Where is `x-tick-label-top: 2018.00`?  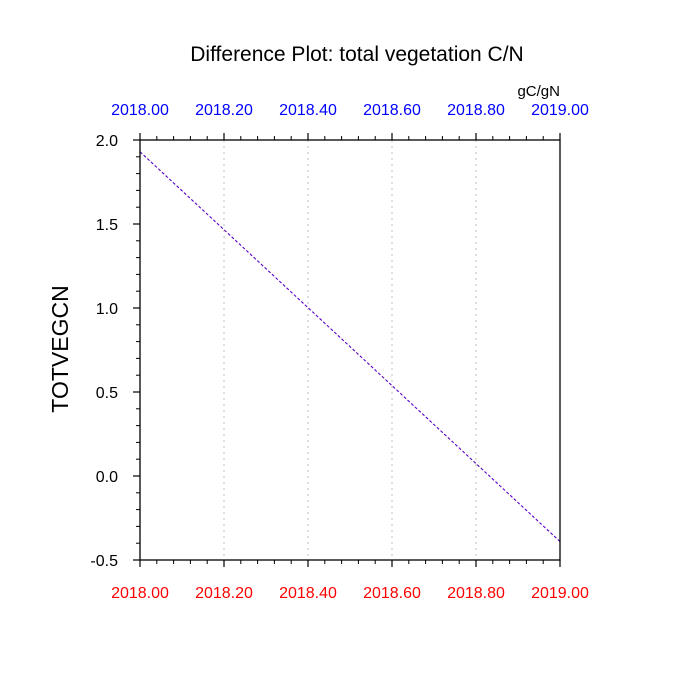 x-tick-label-top: 2018.00 is located at coordinates (140, 110).